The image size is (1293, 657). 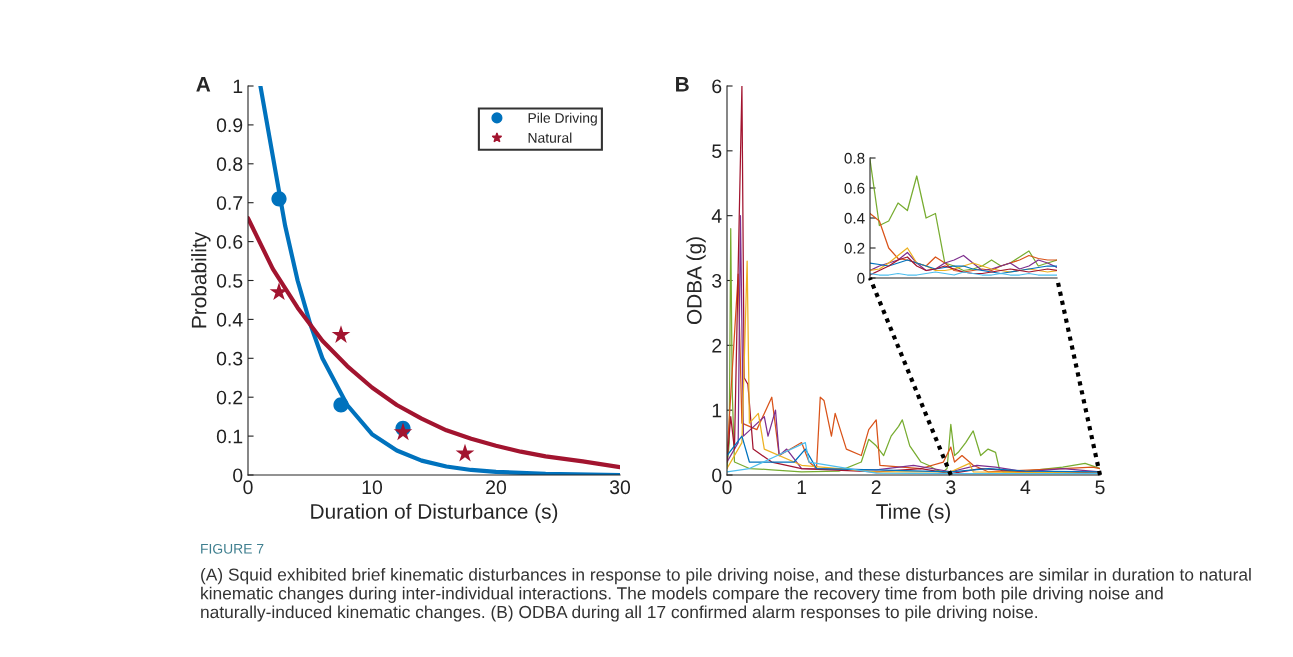 I want to click on legend-label: Pile Driving, so click(x=562, y=119).